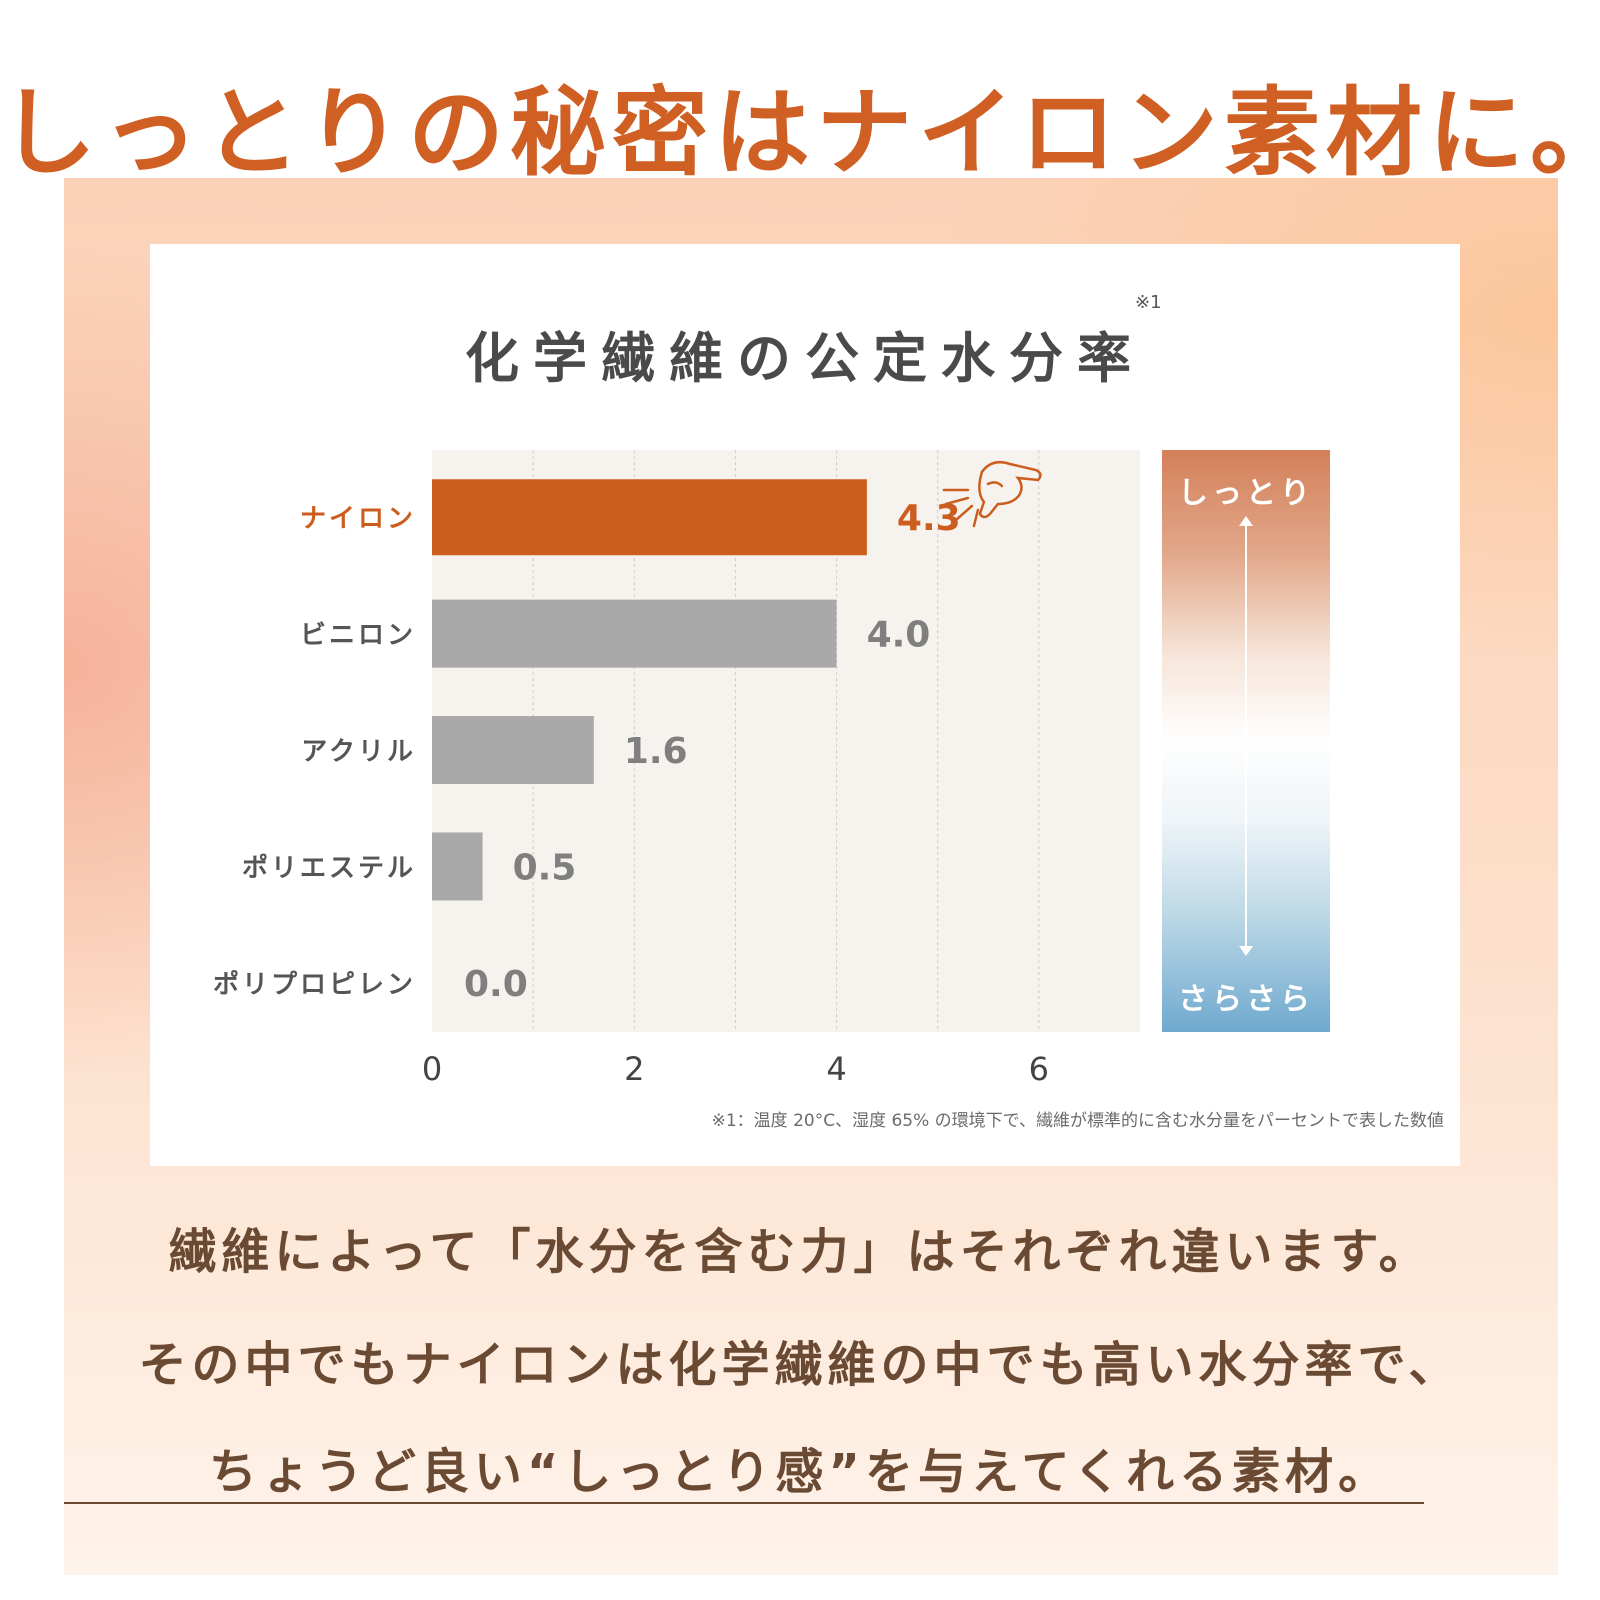 Image resolution: width=1600 pixels, height=1600 pixels. I want to click on value-label: 0.5, so click(545, 867).